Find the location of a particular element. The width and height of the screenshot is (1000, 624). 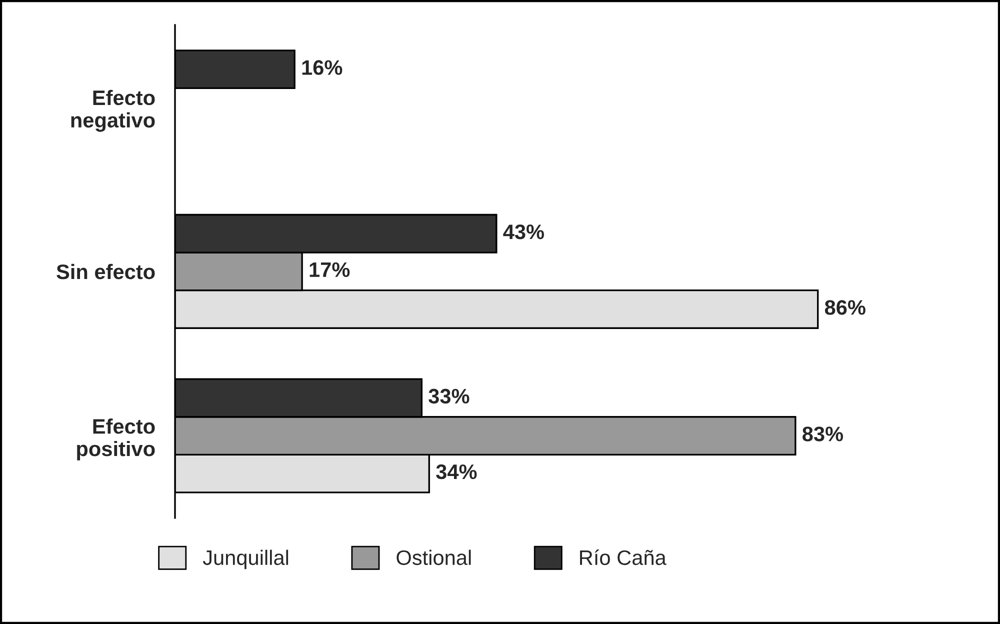

data-label: 33% is located at coordinates (449, 396).